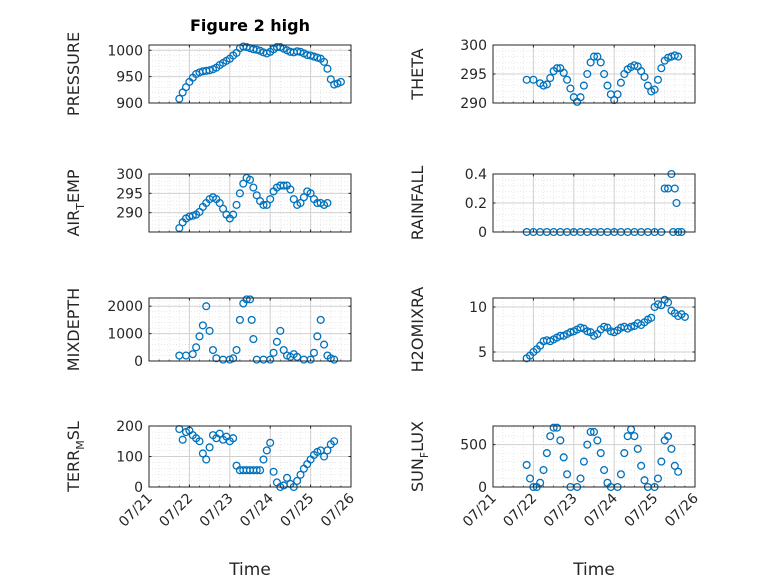  Describe the element at coordinates (73, 74) in the screenshot. I see `y-axis-label: PRESSURE` at that location.